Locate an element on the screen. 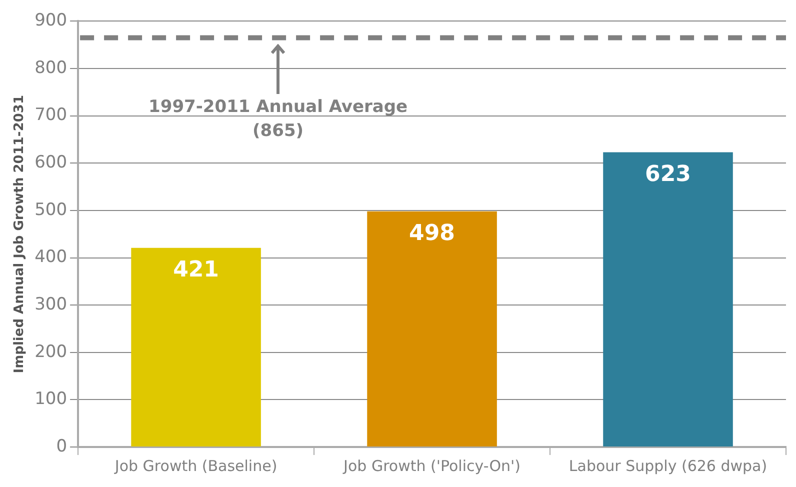 This screenshot has width=796, height=487. y-tick-label: 400 is located at coordinates (51, 257).